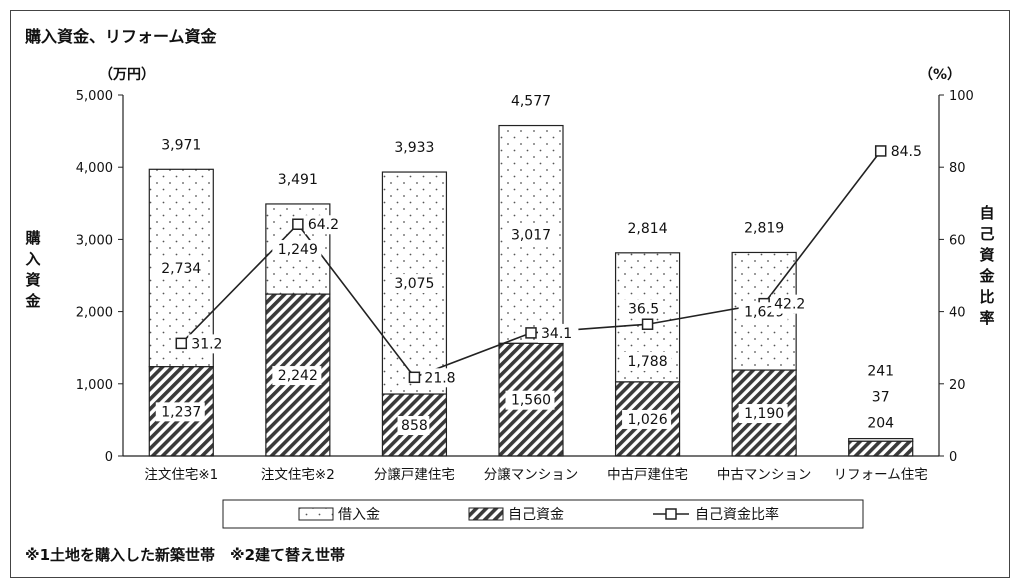 This screenshot has width=1024, height=588. I want to click on ratio-value-label: 34.1, so click(556, 334).